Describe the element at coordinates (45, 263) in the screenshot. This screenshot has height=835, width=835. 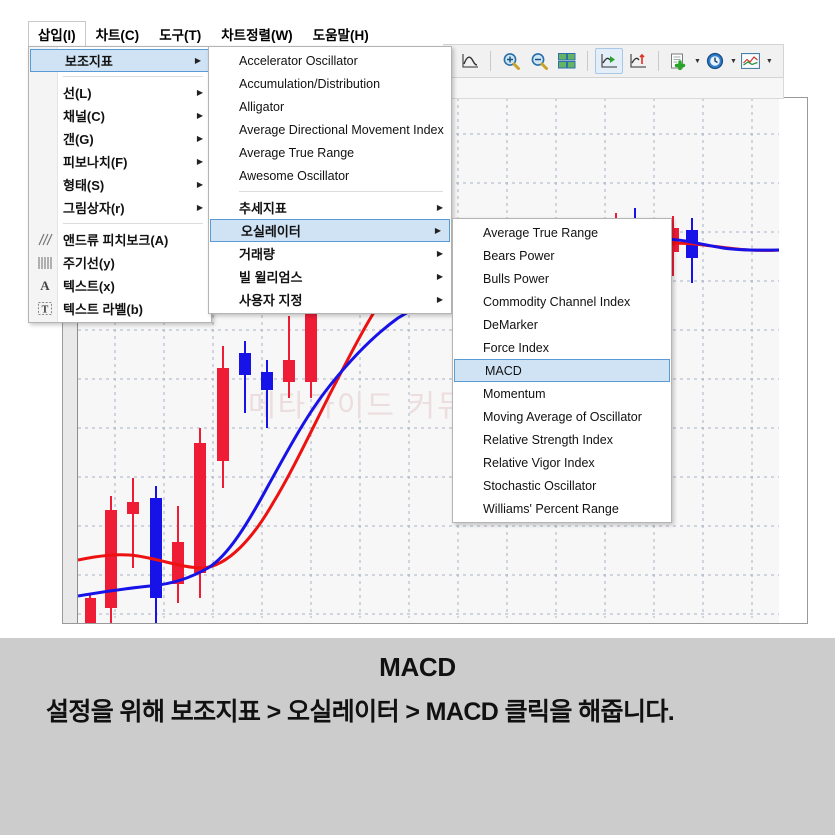
I see `cycle-lines-icon` at that location.